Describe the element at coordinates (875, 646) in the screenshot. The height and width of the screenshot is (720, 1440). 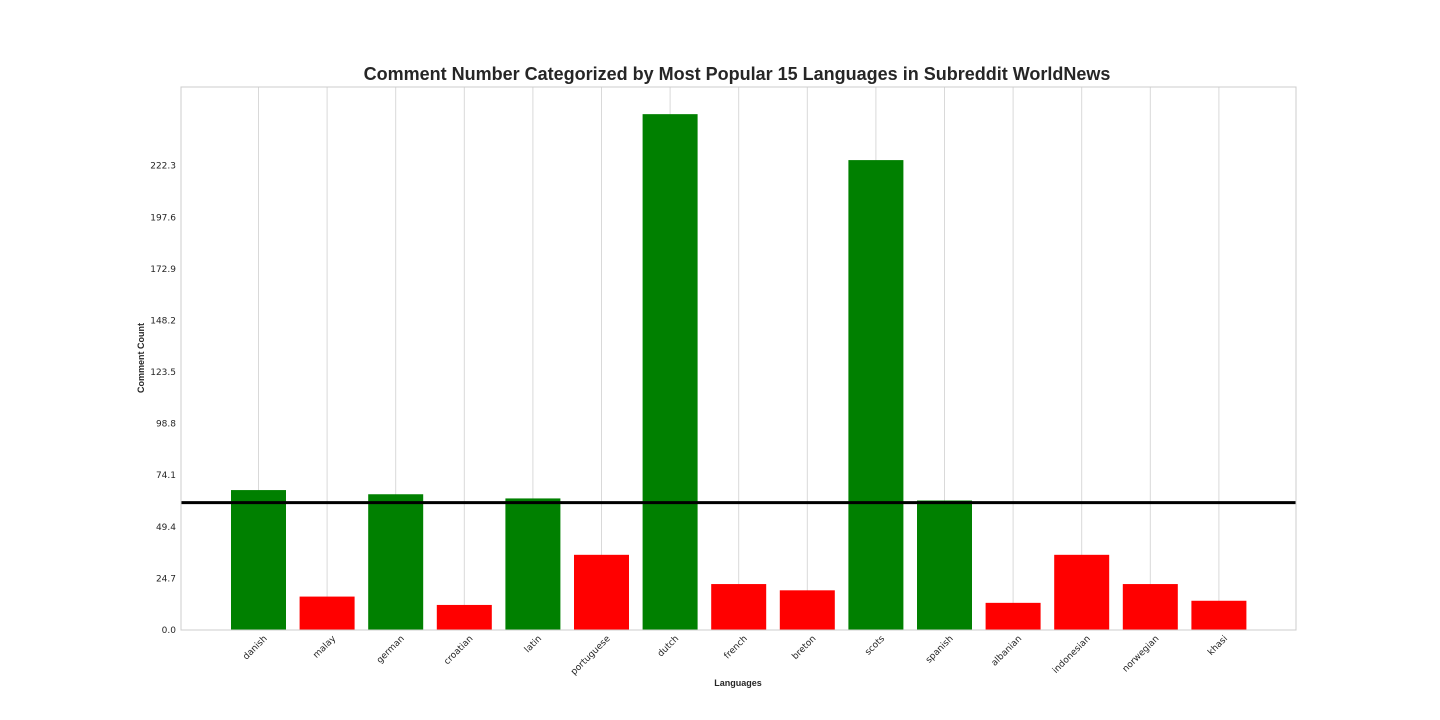
I see `x-tick-label: scots` at that location.